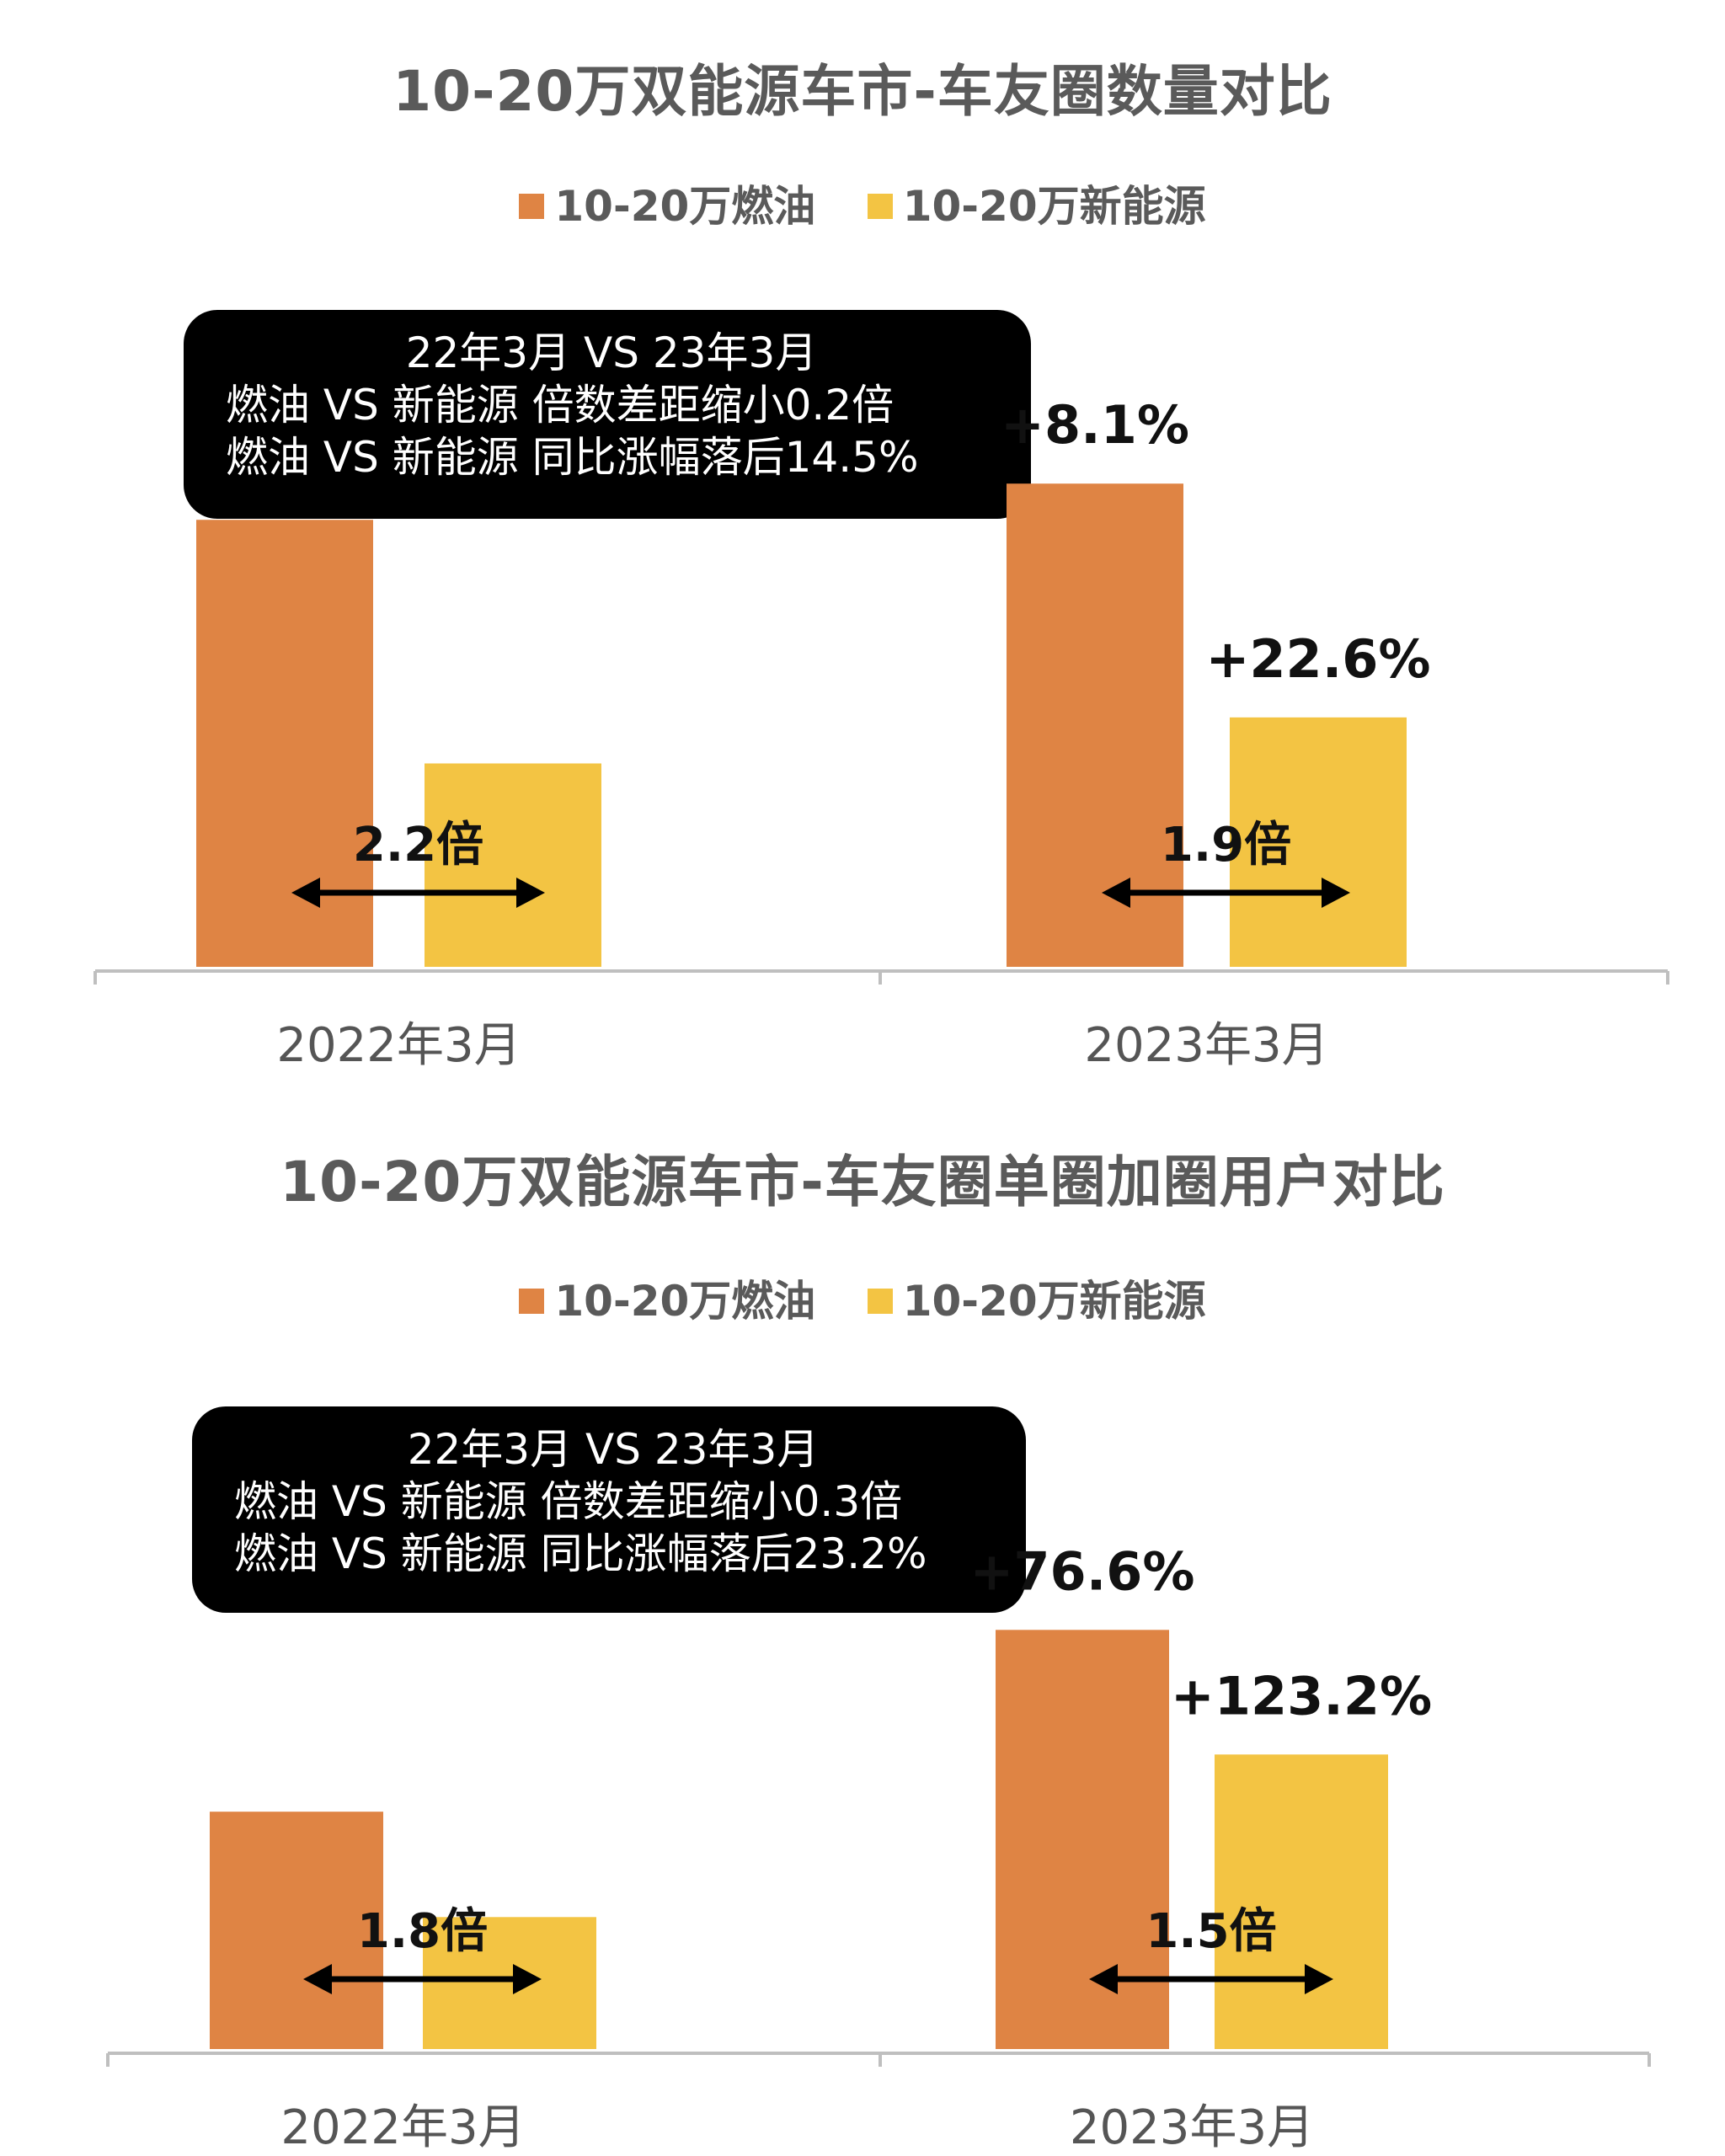  I want to click on growth-label: +22.6%, so click(1317, 659).